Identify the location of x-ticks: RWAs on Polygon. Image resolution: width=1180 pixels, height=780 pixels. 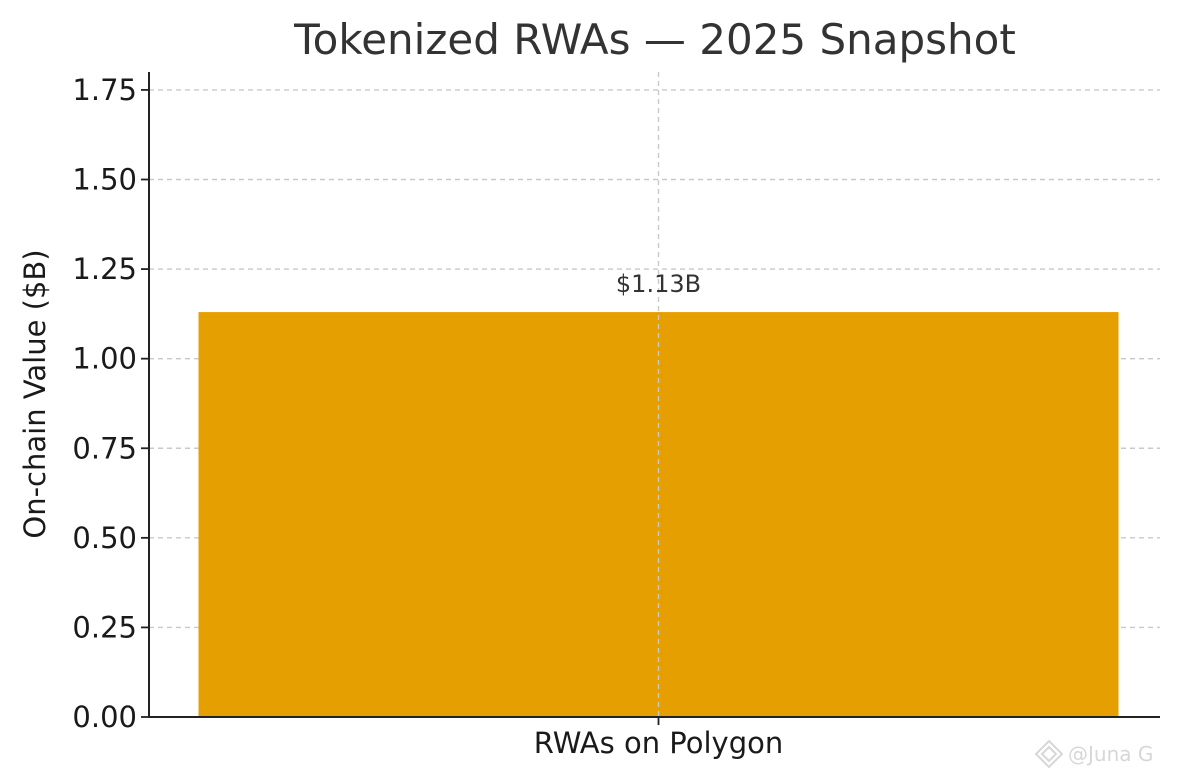
(659, 738).